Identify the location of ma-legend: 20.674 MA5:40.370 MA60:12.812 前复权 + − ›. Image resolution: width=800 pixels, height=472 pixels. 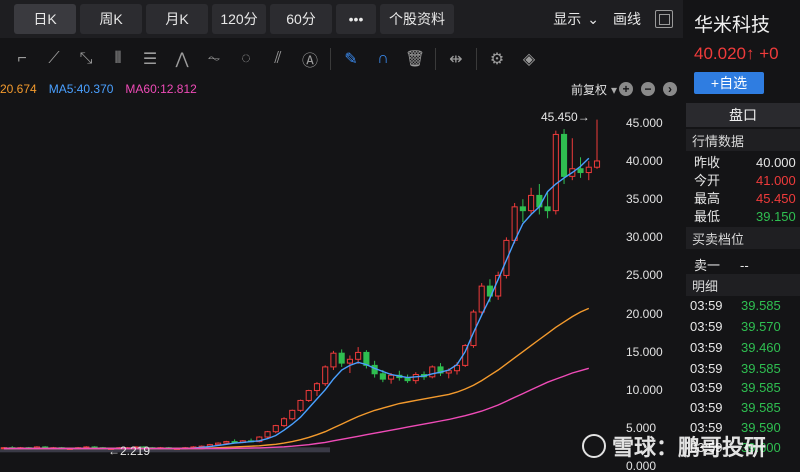
(341, 89).